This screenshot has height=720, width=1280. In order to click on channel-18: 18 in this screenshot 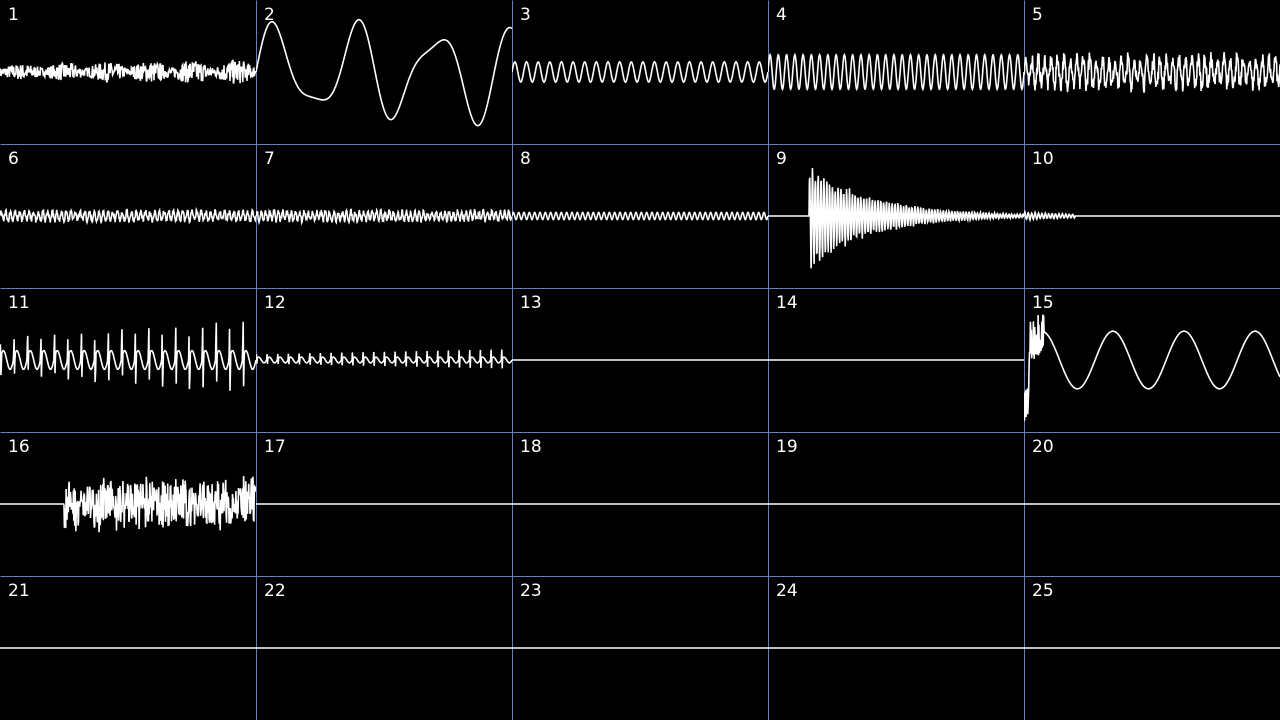, I will do `click(640, 504)`.